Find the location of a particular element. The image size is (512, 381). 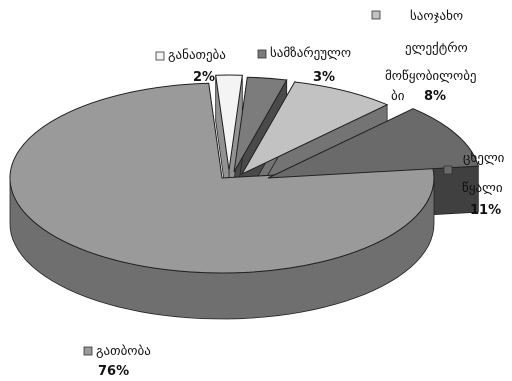

value-label-hot-water: 11% is located at coordinates (485, 210).